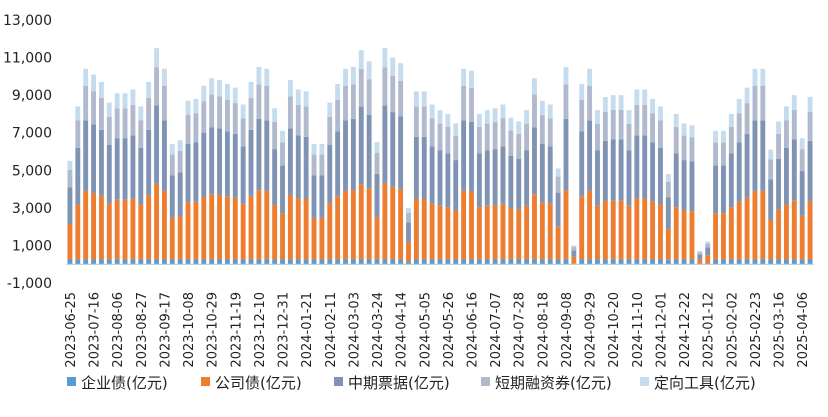 The width and height of the screenshot is (828, 417). What do you see at coordinates (27, 59) in the screenshot?
I see `y-tick-label: 11,000` at bounding box center [27, 59].